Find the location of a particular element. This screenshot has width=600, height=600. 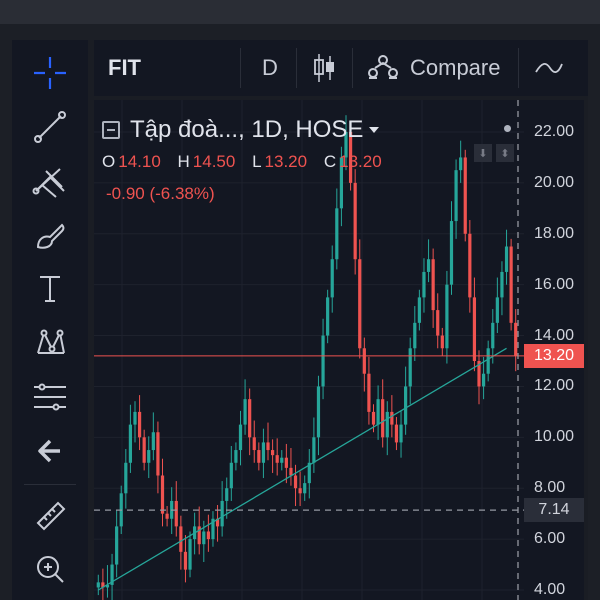

price-label: 16.00 is located at coordinates (554, 284).